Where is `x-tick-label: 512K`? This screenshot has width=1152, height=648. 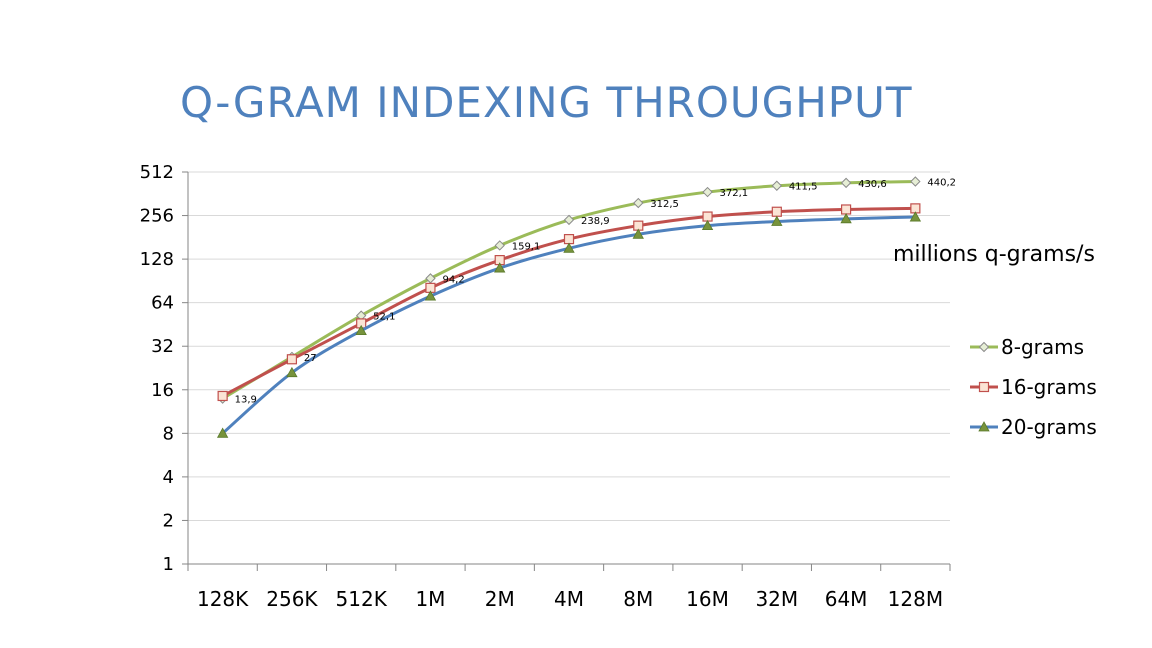 x-tick-label: 512K is located at coordinates (362, 599).